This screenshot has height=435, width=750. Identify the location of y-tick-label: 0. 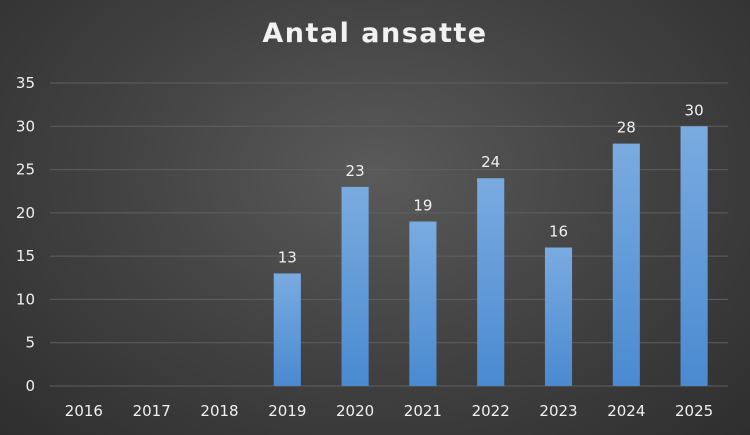
(30, 386).